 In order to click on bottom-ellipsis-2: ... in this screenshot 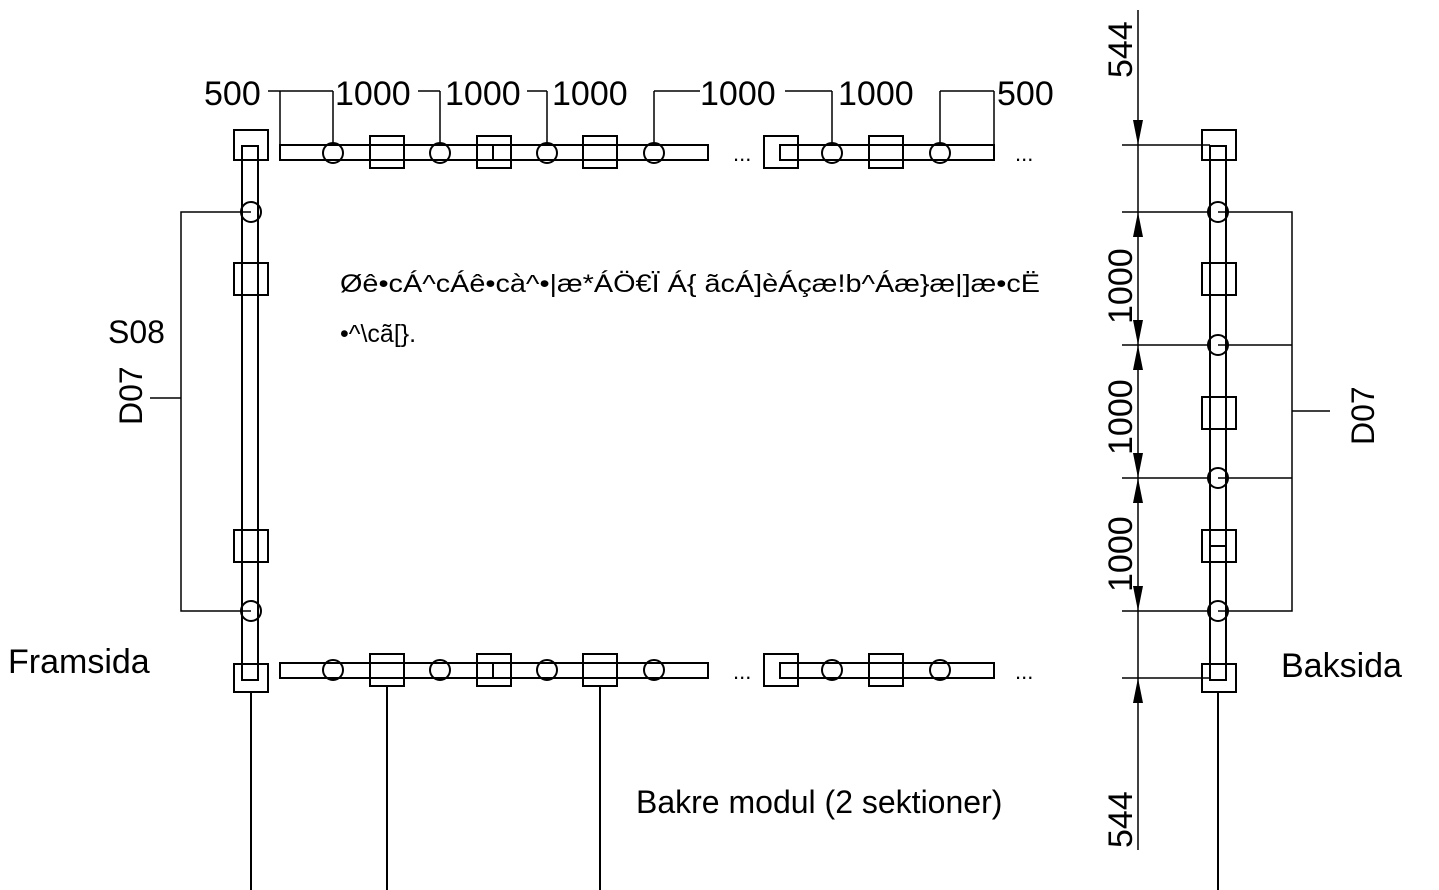, I will do `click(1024, 671)`.